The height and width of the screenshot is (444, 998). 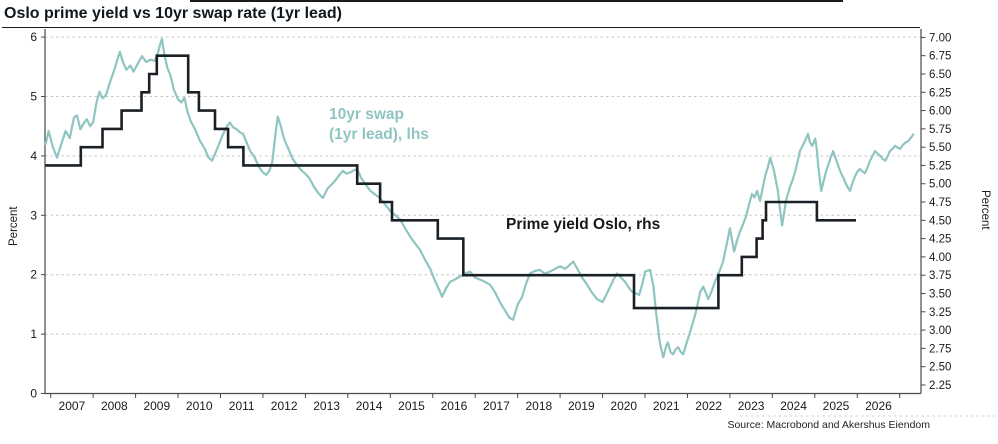 What do you see at coordinates (708, 406) in the screenshot?
I see `x-axis-year-label: 2022` at bounding box center [708, 406].